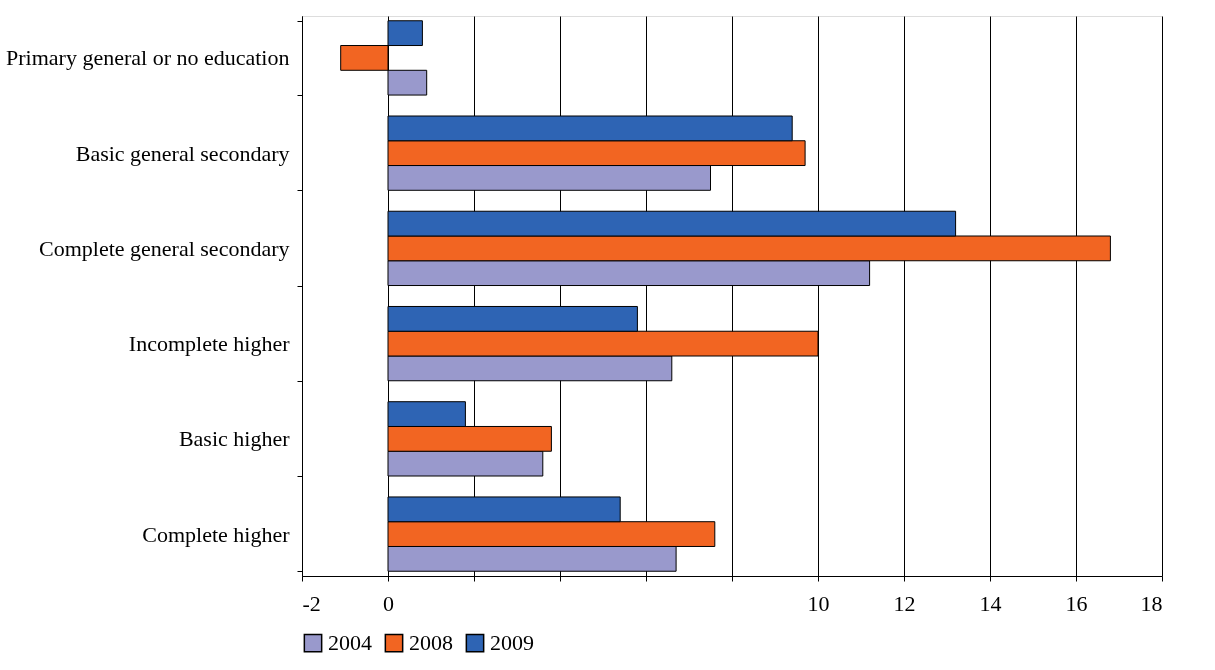 This screenshot has width=1215, height=670. I want to click on x-tick-label: 12, so click(904, 603).